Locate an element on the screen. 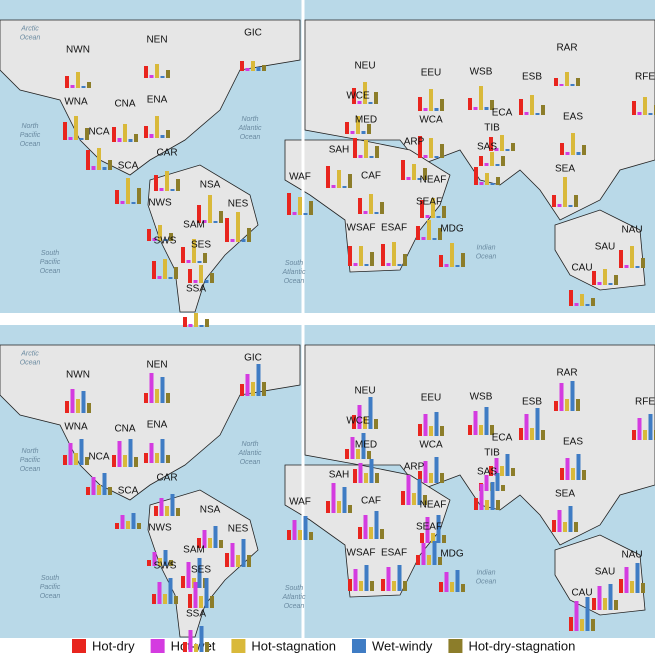 Image resolution: width=655 pixels, height=660 pixels. region-label: NEAF is located at coordinates (433, 505).